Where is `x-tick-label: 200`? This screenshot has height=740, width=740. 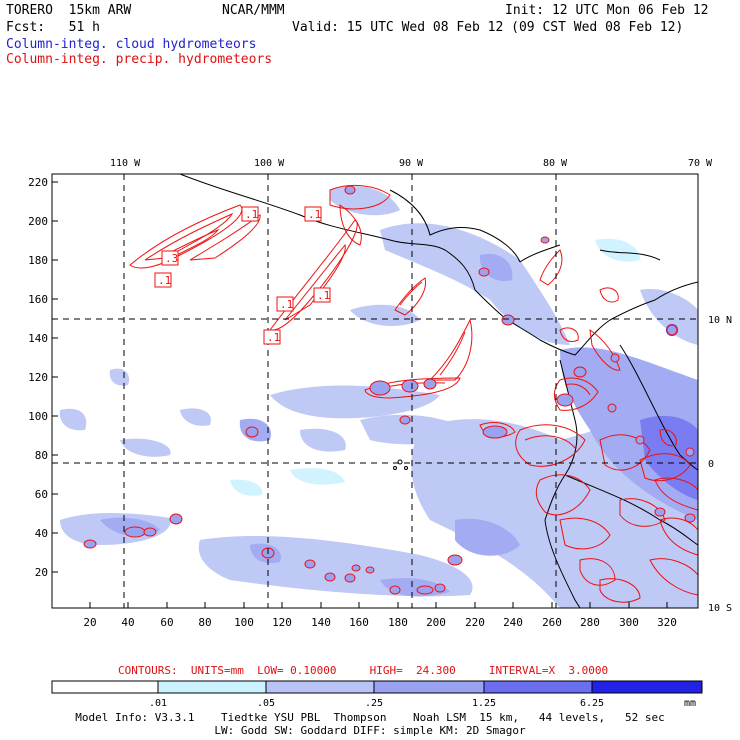 x-tick-label: 200 is located at coordinates (436, 622).